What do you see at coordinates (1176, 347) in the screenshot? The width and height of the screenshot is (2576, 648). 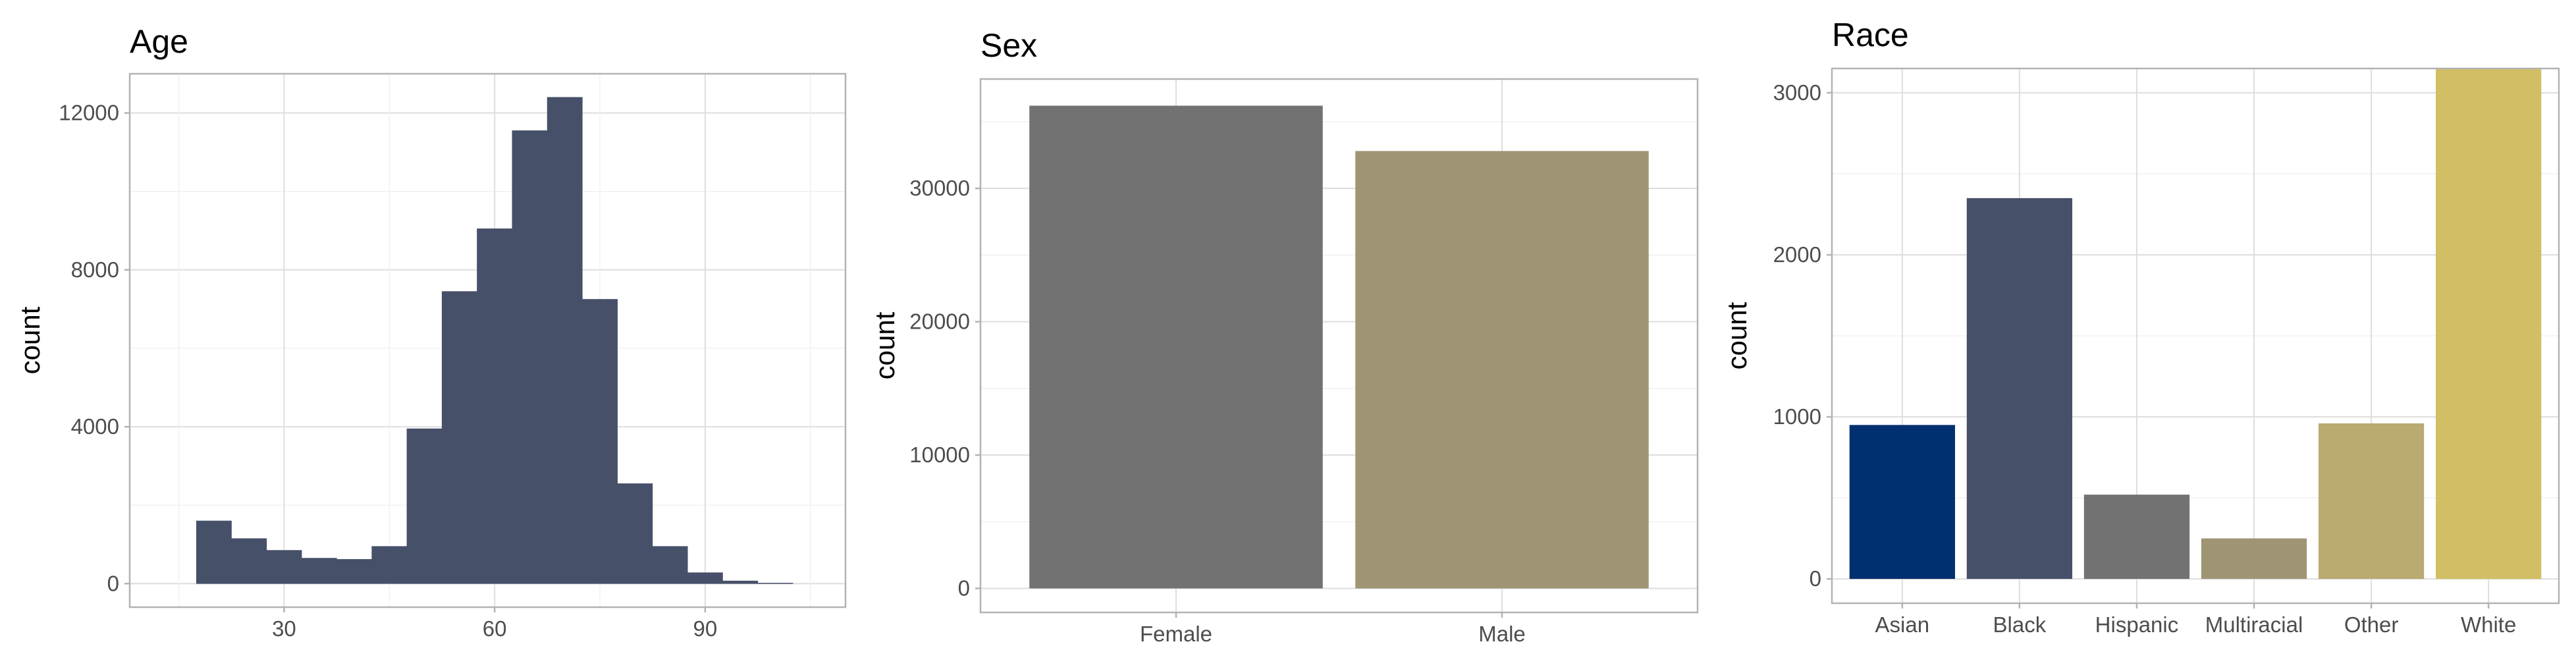 I see `bar-female` at bounding box center [1176, 347].